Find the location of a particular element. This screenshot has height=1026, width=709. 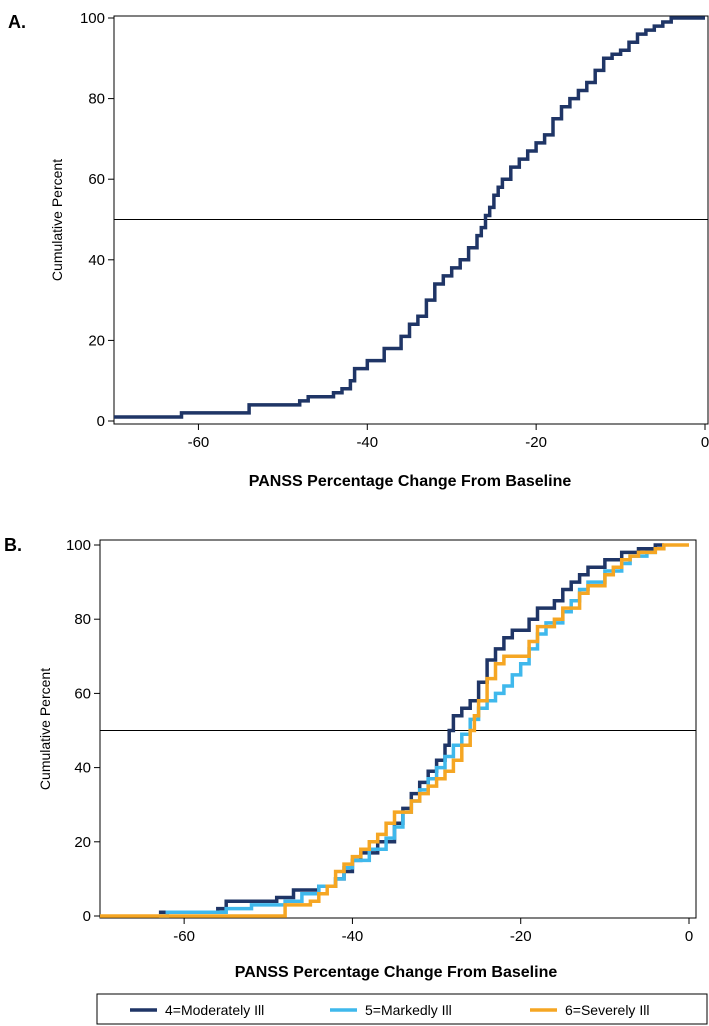

legend-frame is located at coordinates (402, 1009).